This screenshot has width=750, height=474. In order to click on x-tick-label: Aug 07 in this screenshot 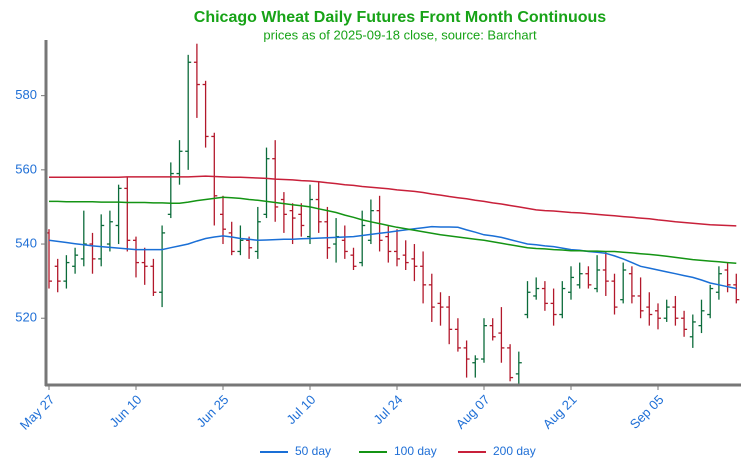, I will do `click(473, 412)`.